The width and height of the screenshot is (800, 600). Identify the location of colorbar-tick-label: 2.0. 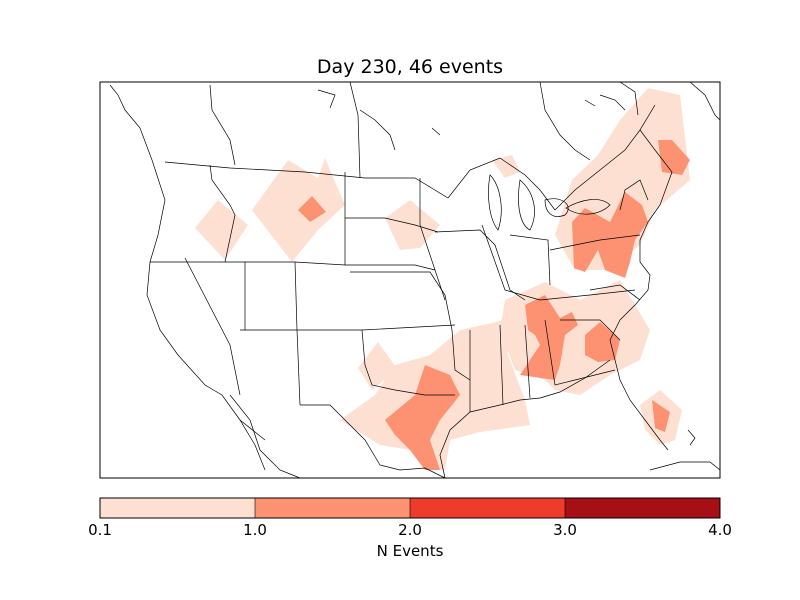
(410, 530).